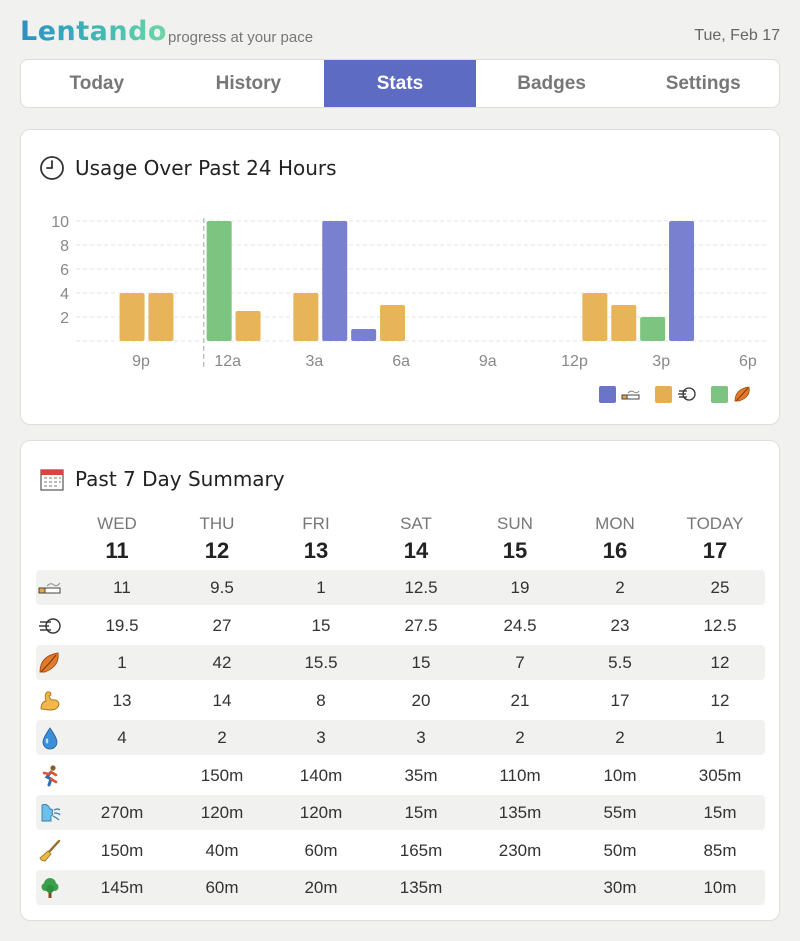 This screenshot has width=800, height=941. I want to click on table-row: 19.5 27 15 27.5 24.5 23 12.5, so click(400, 625).